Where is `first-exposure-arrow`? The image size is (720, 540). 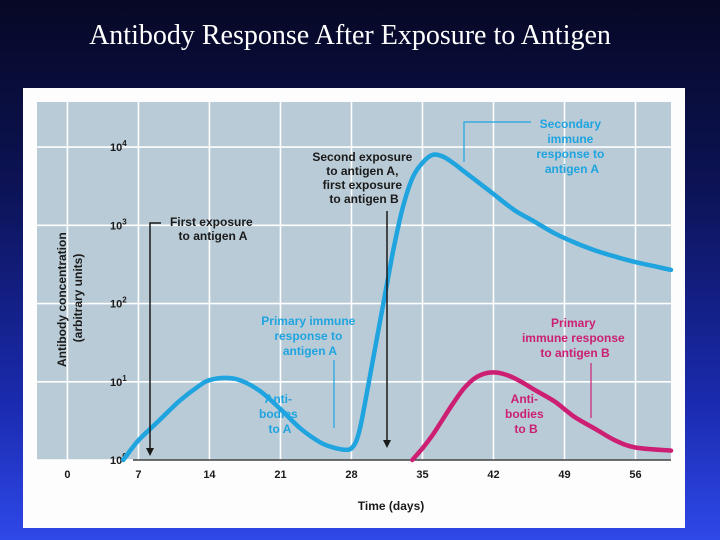
first-exposure-arrow is located at coordinates (153, 339).